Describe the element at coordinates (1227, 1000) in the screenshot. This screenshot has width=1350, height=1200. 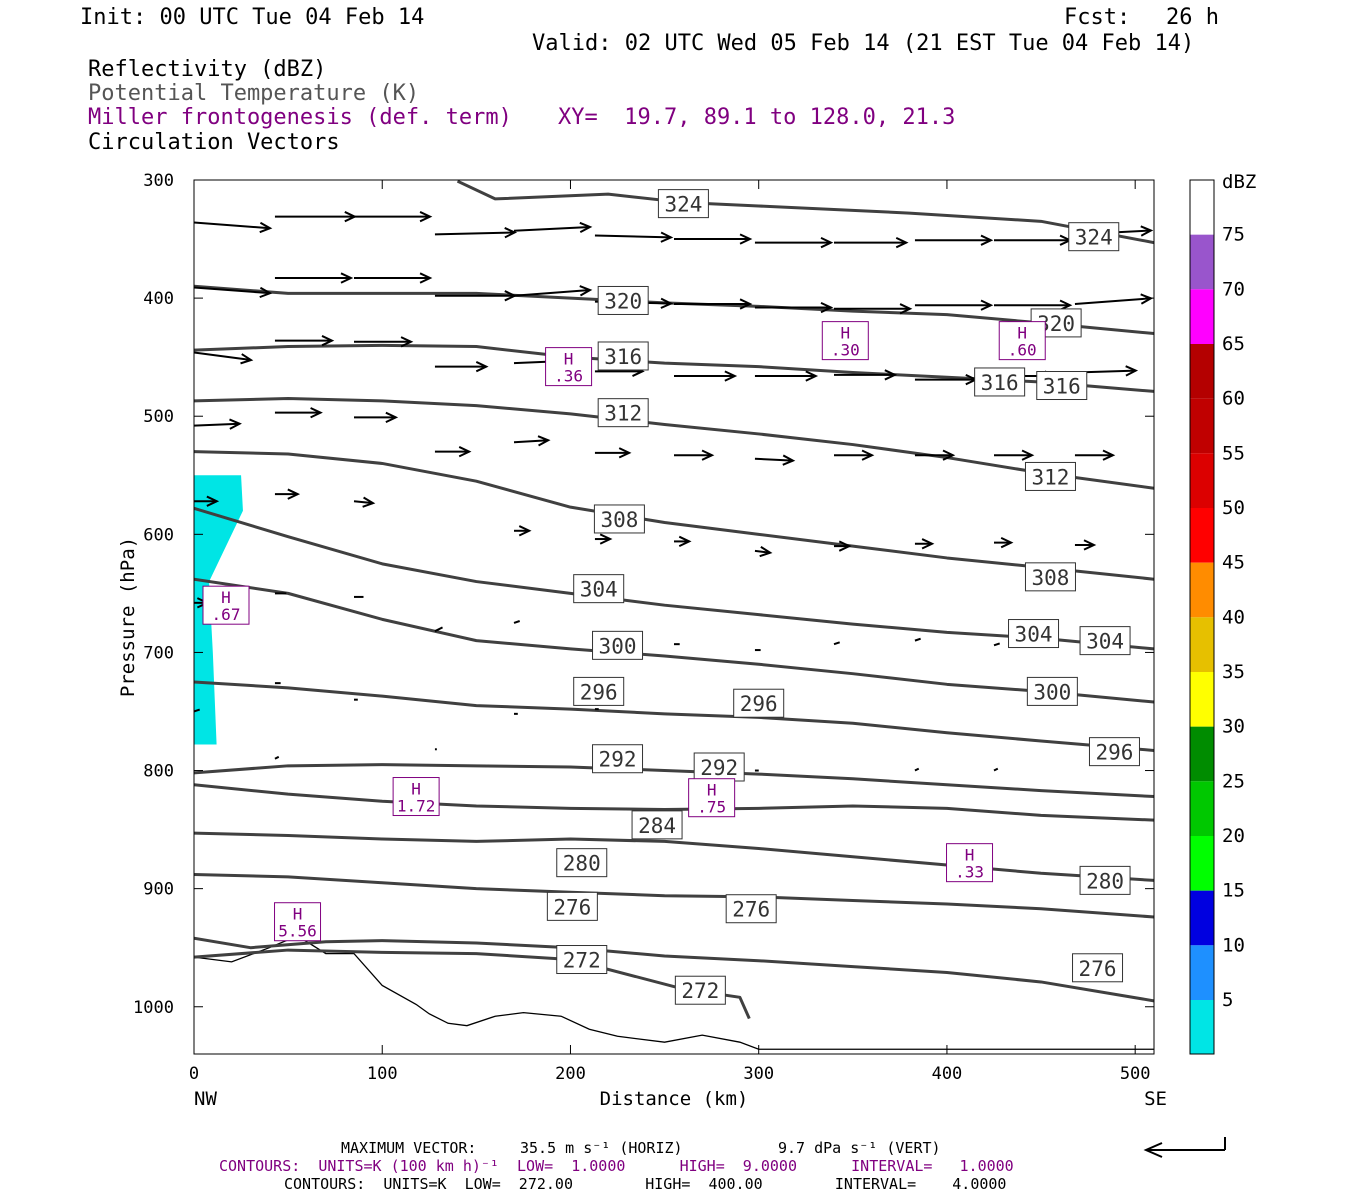
I see `colorbar-level-label: 5` at that location.